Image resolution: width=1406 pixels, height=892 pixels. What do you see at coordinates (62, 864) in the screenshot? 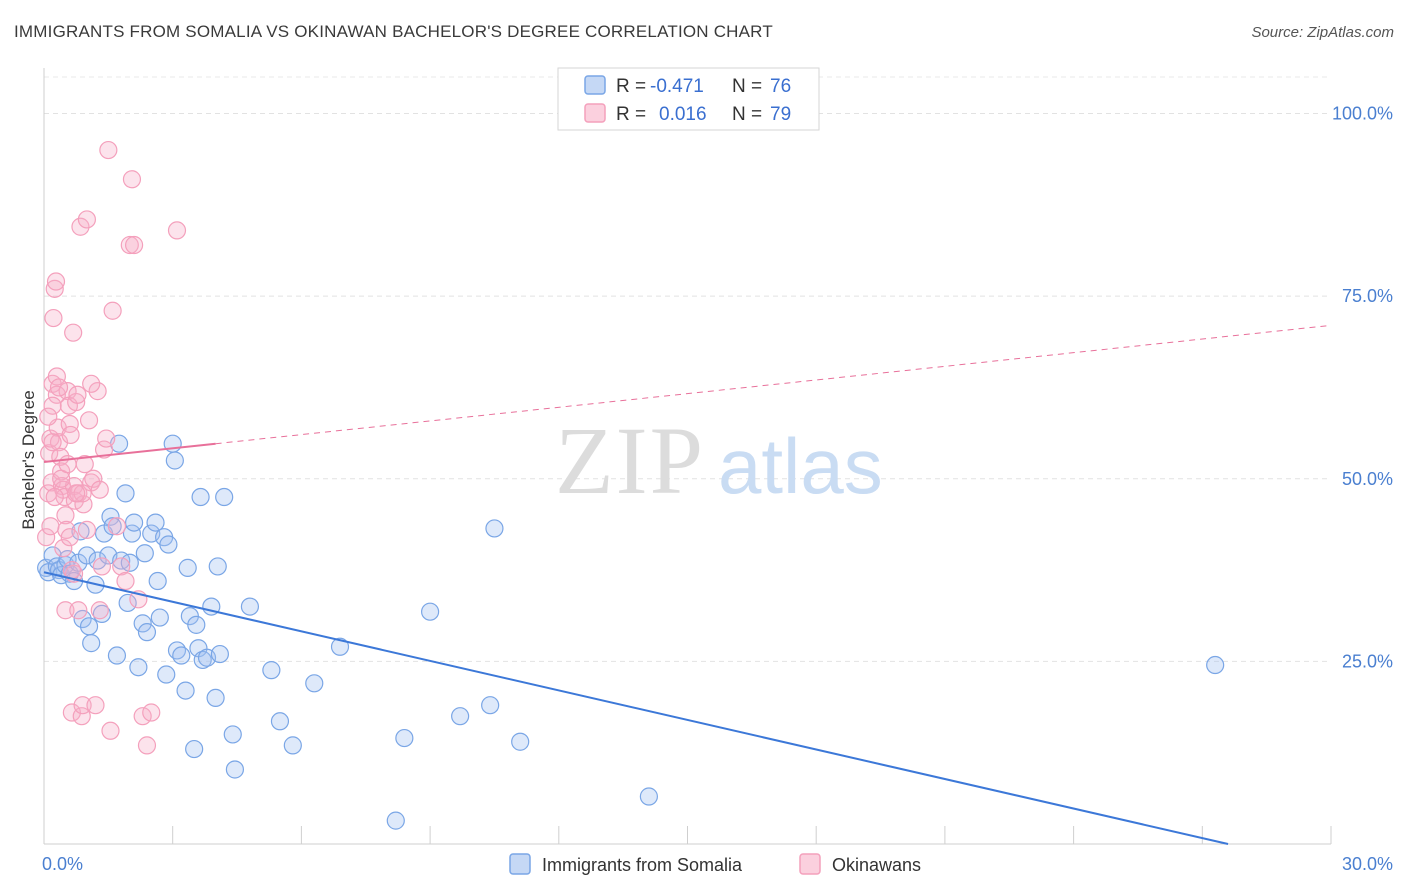
I see `x-tick-label-min: 0.0%` at bounding box center [62, 864].